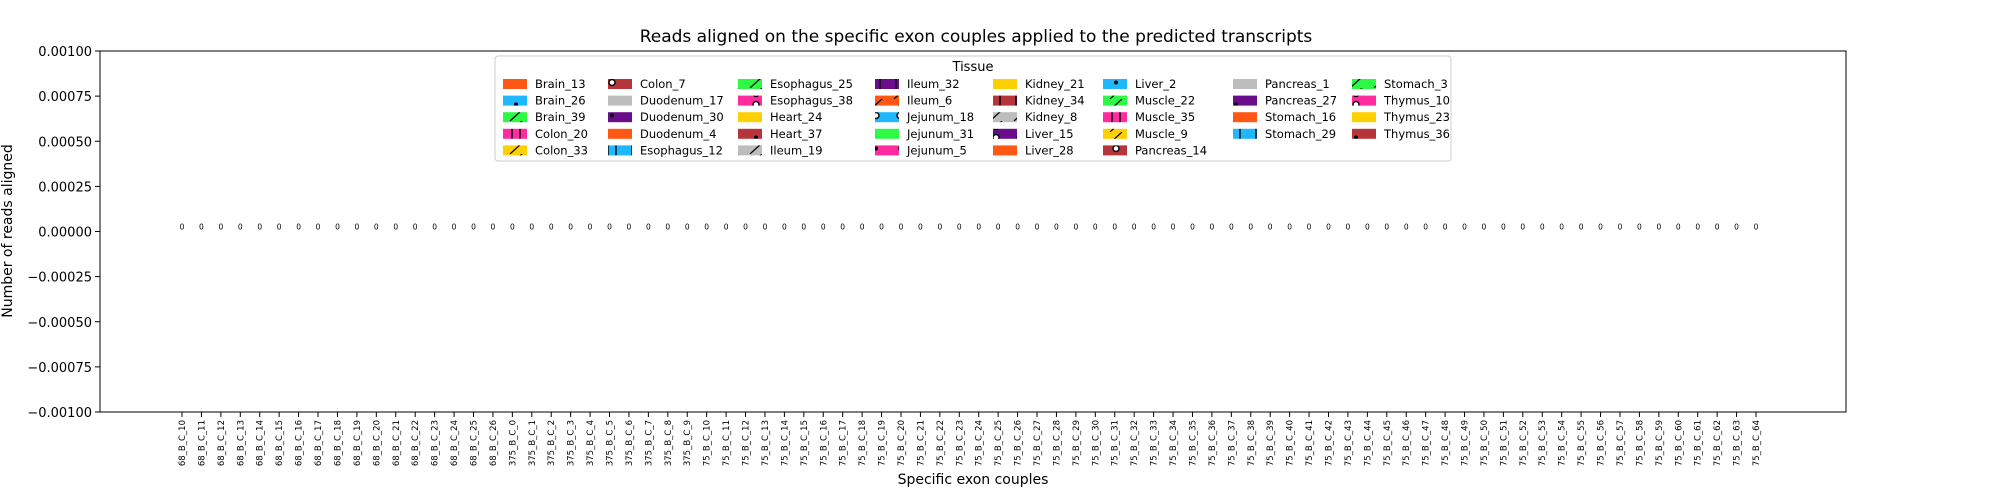 This screenshot has height=500, width=2000. I want to click on x-tick-label: 375_B_C_1, so click(533, 443).